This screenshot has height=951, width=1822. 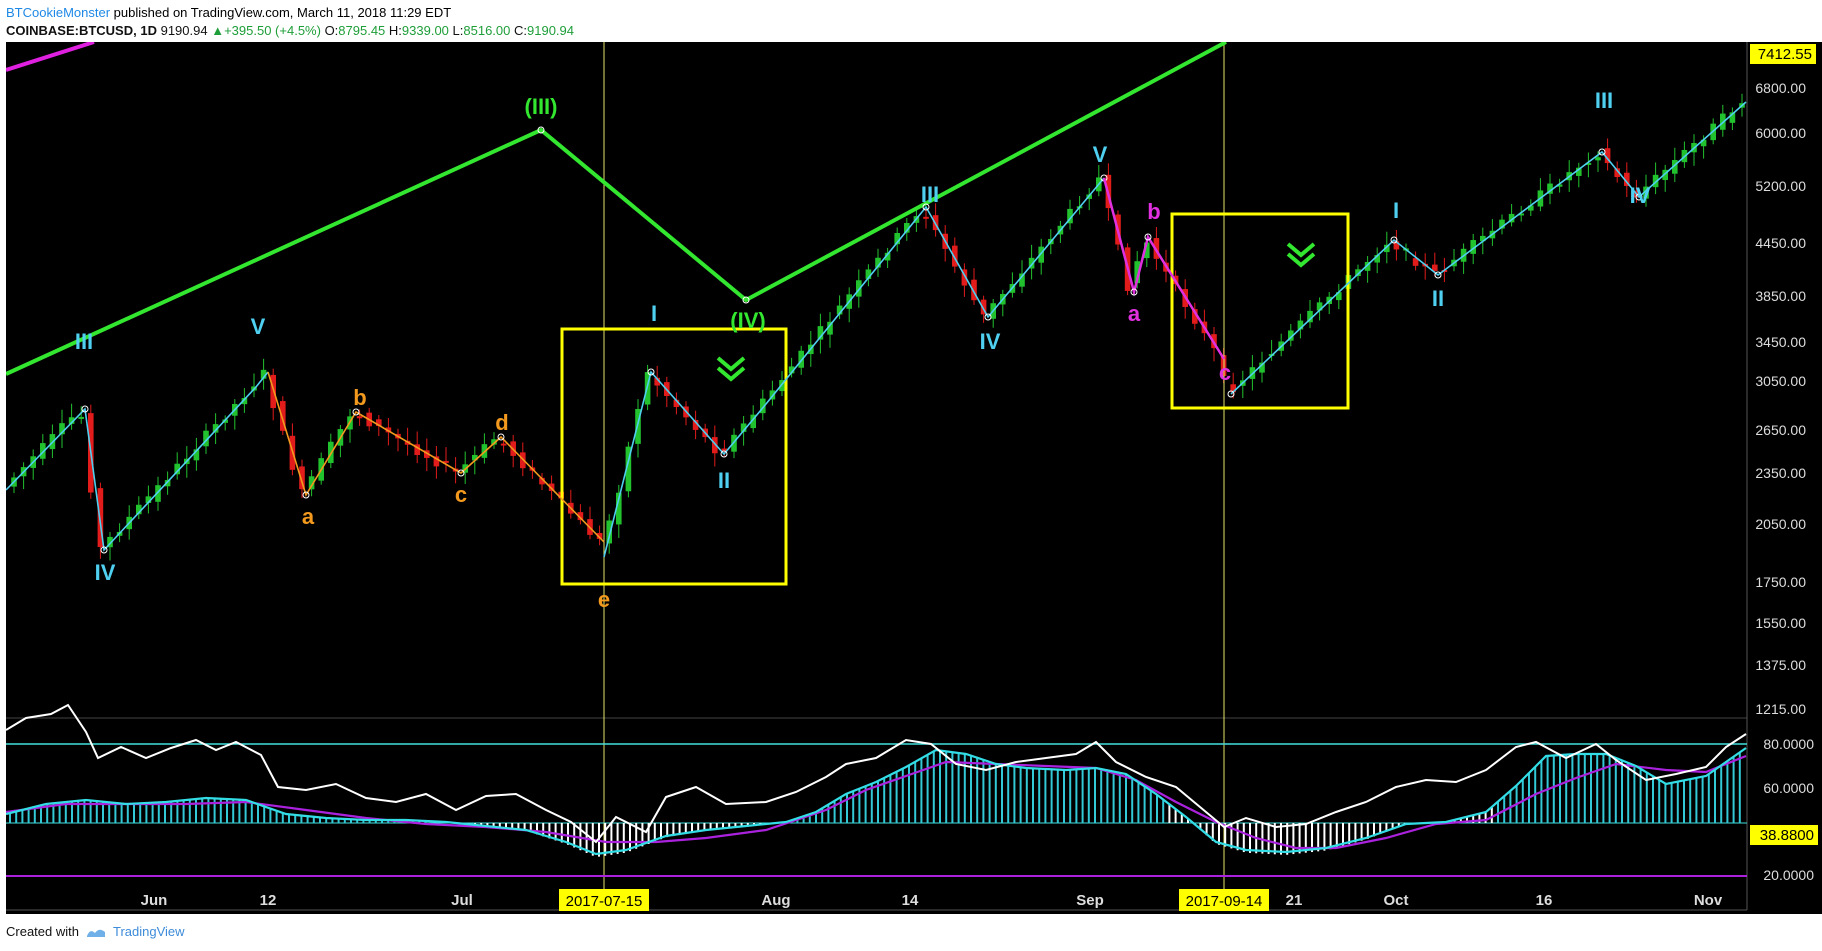 I want to click on highlight-date-label: 2017-07-15, so click(x=604, y=901).